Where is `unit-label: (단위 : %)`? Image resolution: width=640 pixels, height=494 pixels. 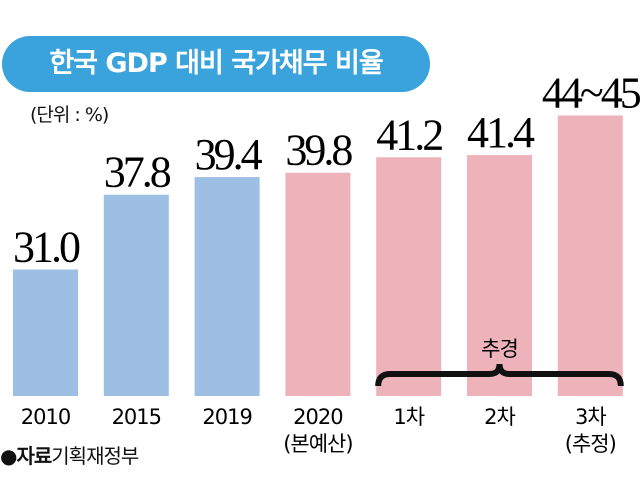 unit-label: (단위 : %) is located at coordinates (69, 115).